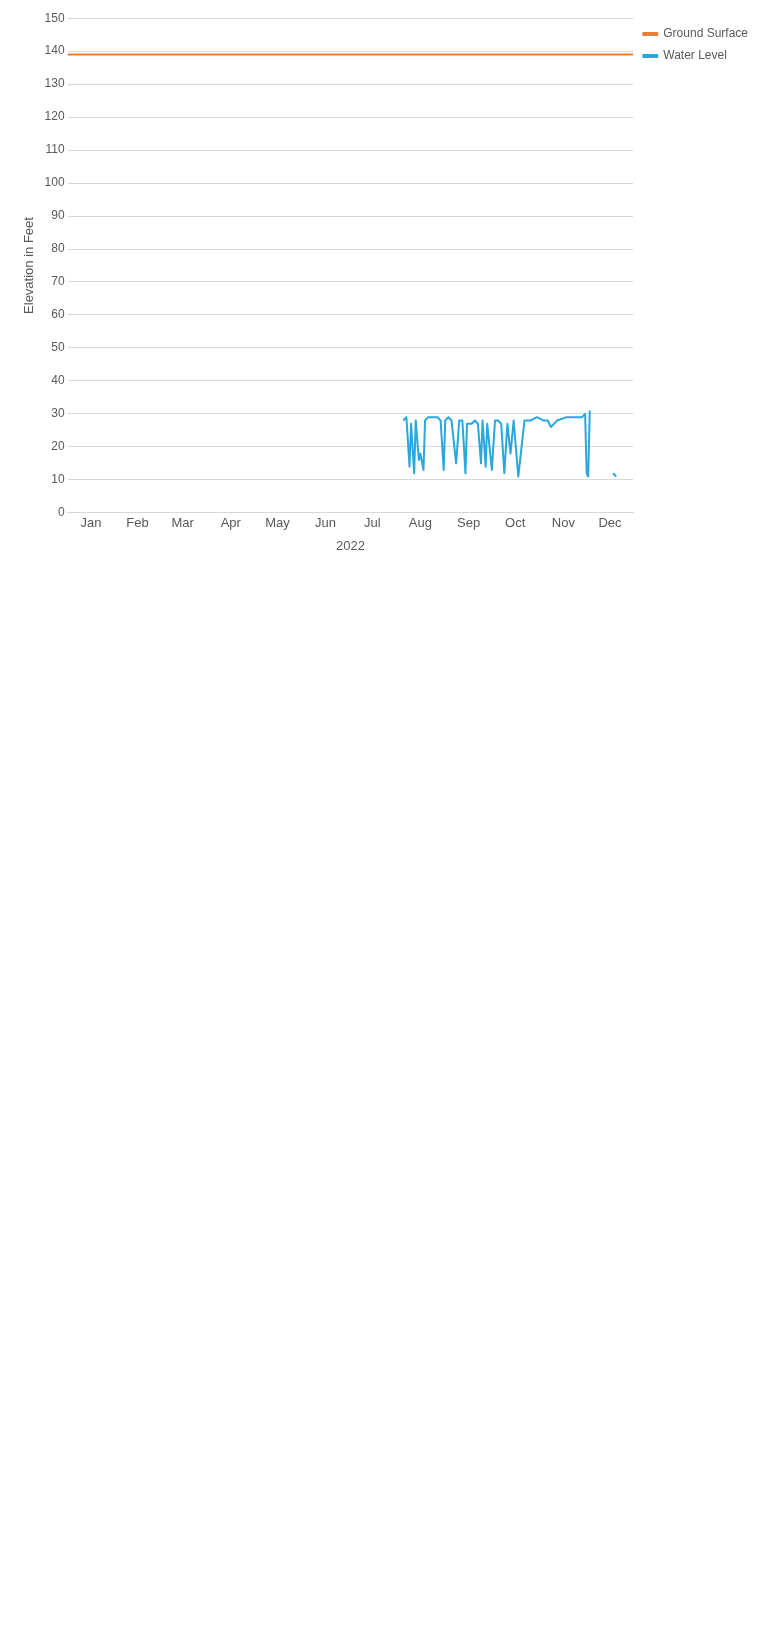  Describe the element at coordinates (54, 17) in the screenshot. I see `y-tick-label: 150` at that location.